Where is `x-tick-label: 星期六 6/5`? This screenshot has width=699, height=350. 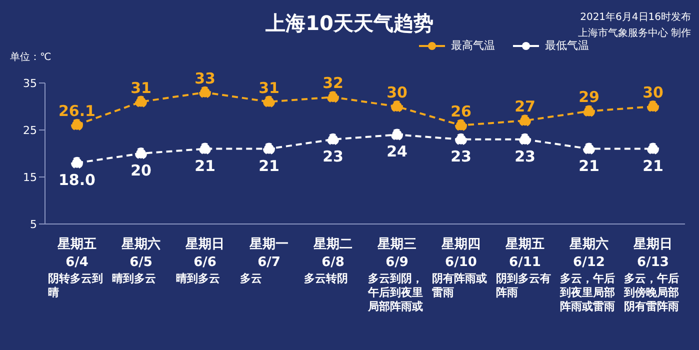 x-tick-label: 星期六 6/5 is located at coordinates (140, 253).